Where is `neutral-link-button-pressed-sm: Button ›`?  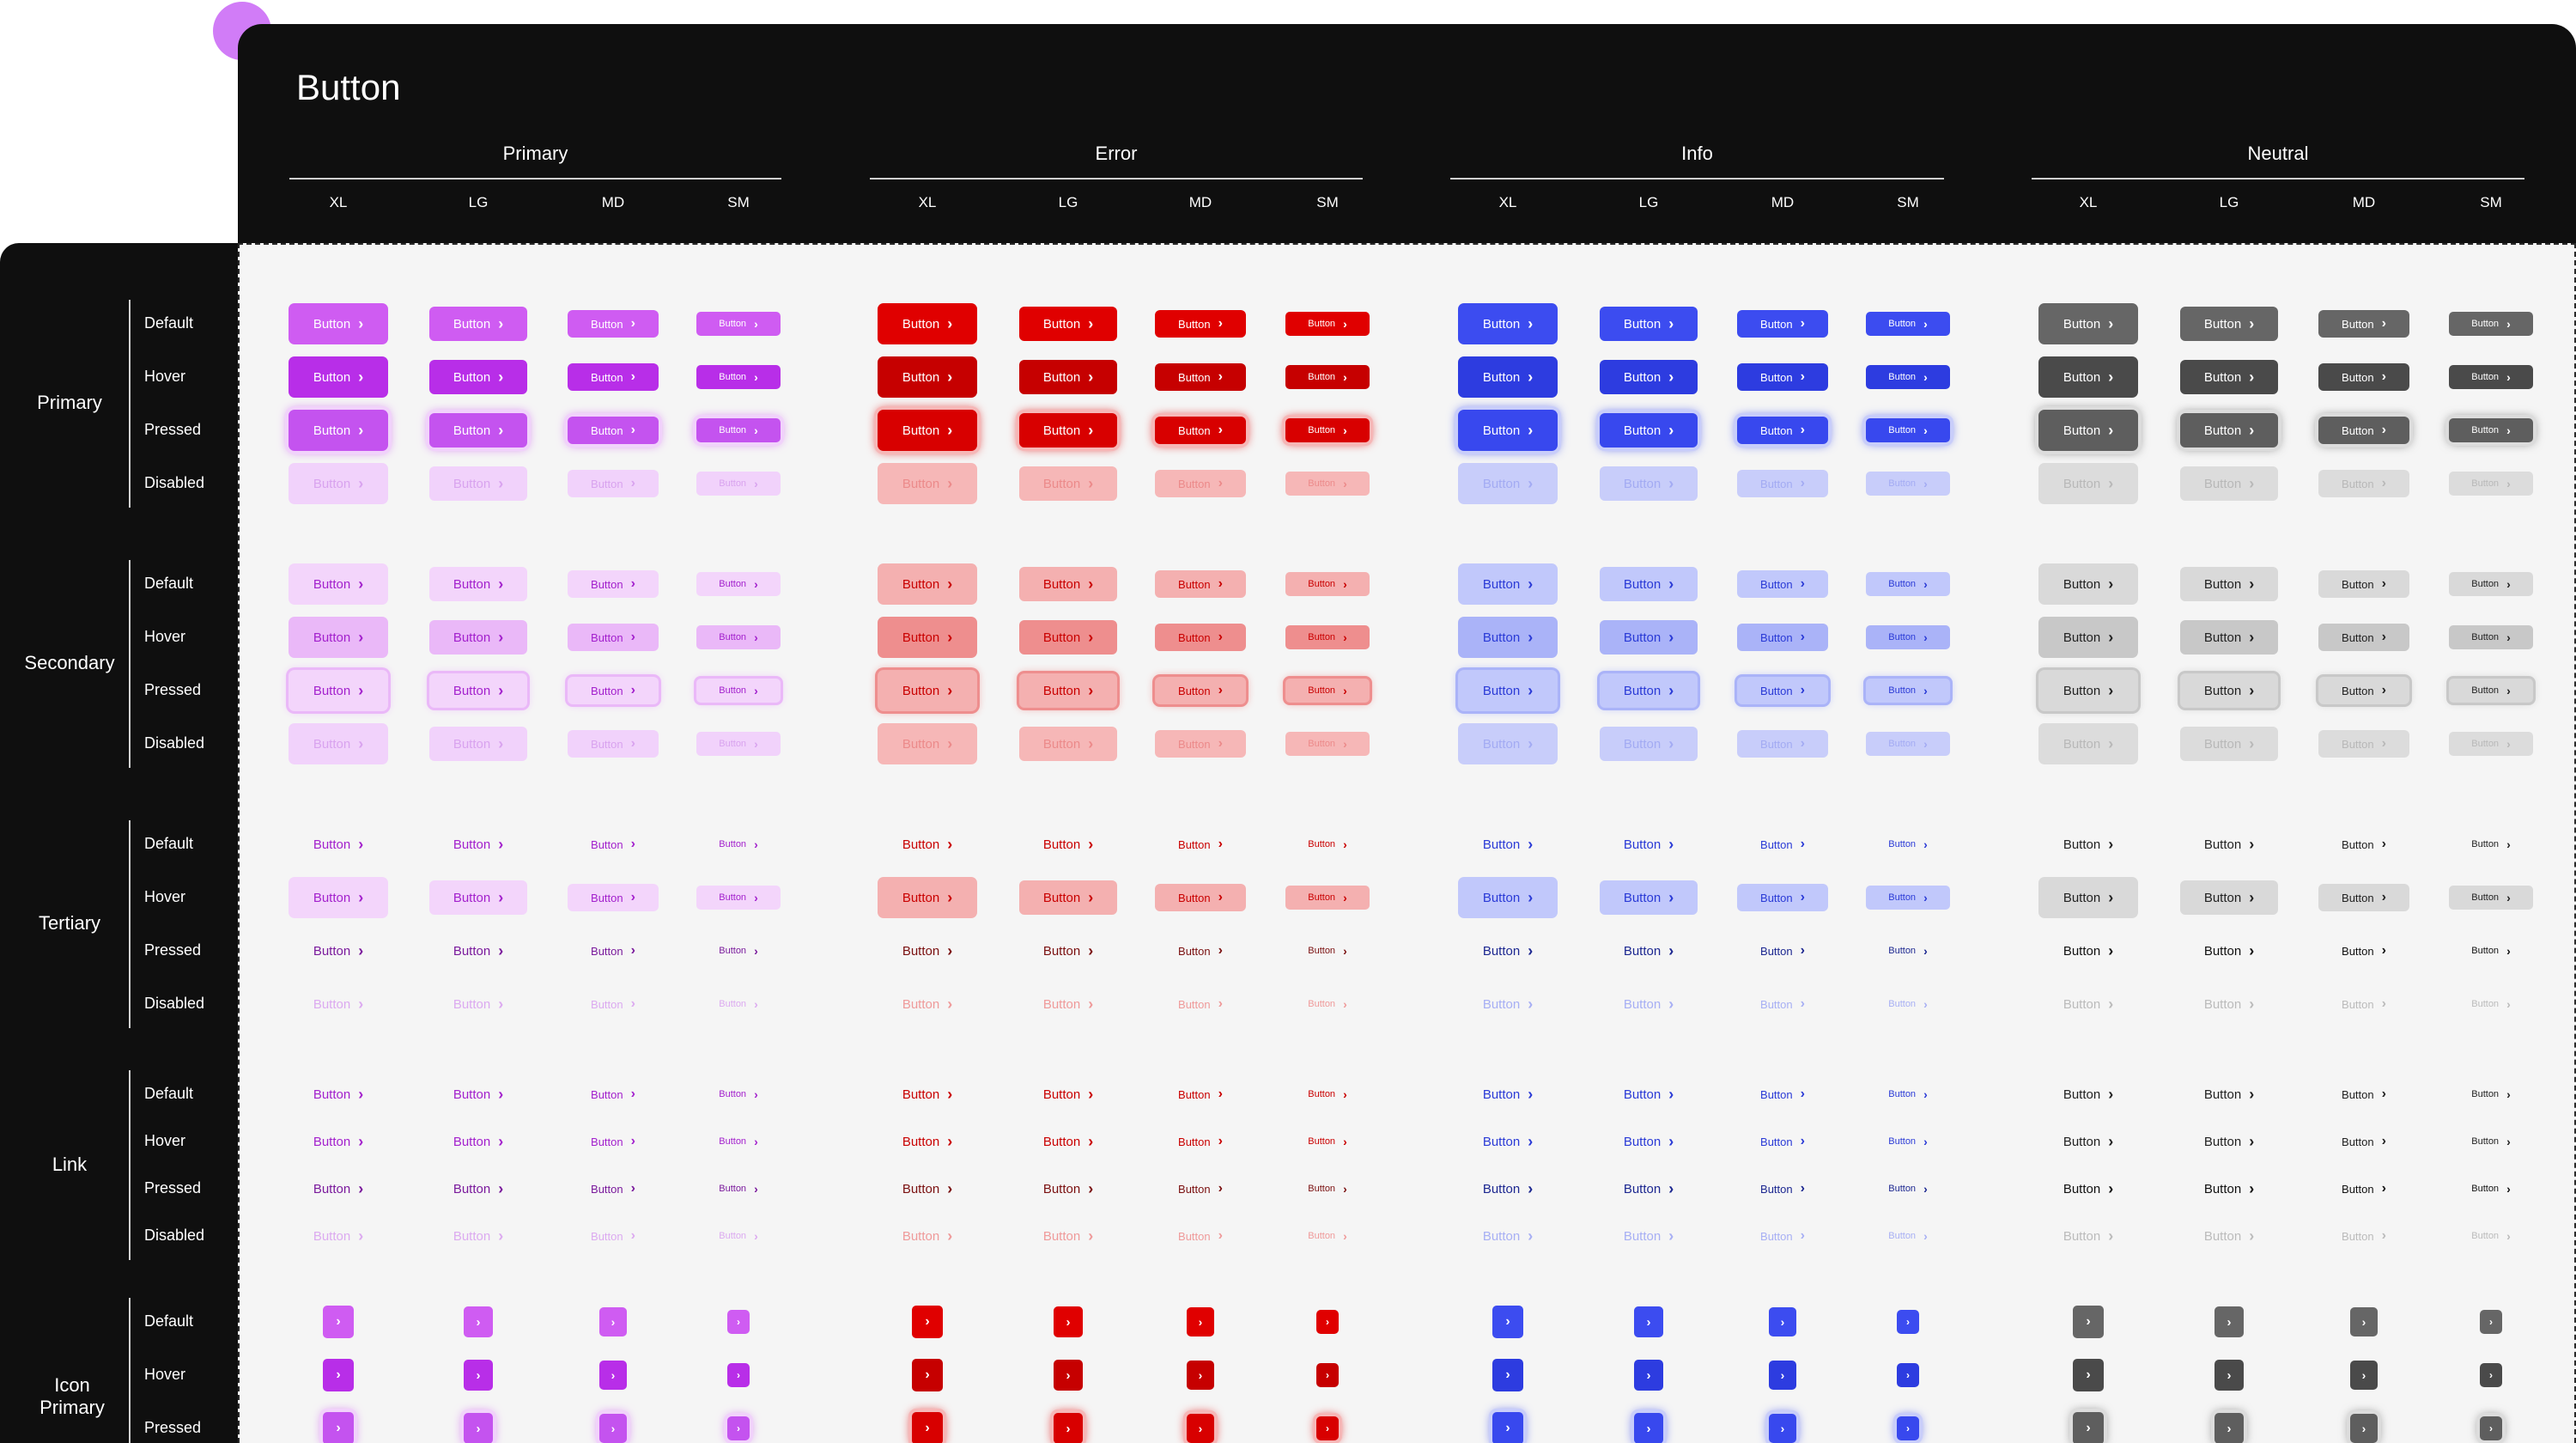 neutral-link-button-pressed-sm: Button › is located at coordinates (2491, 1189).